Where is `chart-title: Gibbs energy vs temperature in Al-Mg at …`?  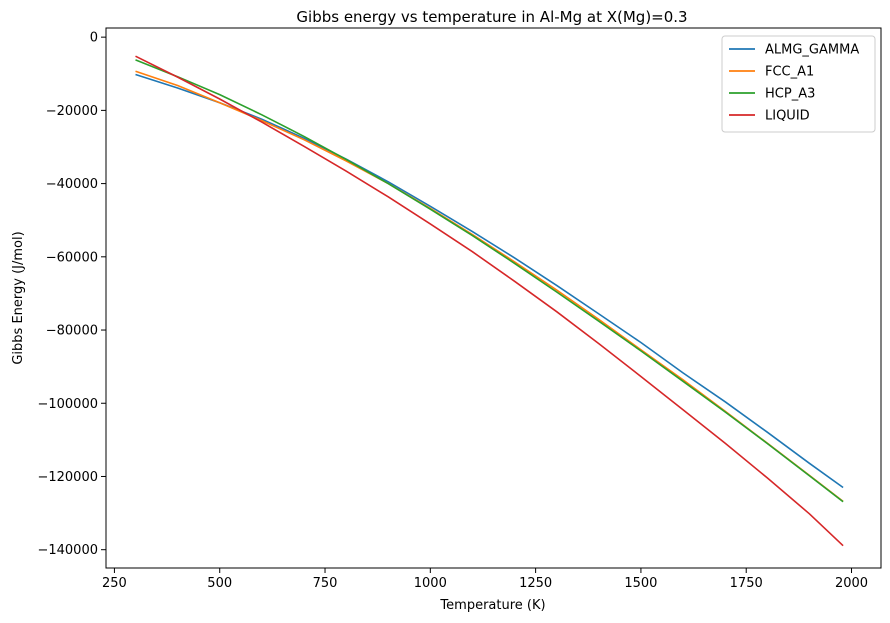
chart-title: Gibbs energy vs temperature in Al-Mg at … is located at coordinates (491, 17).